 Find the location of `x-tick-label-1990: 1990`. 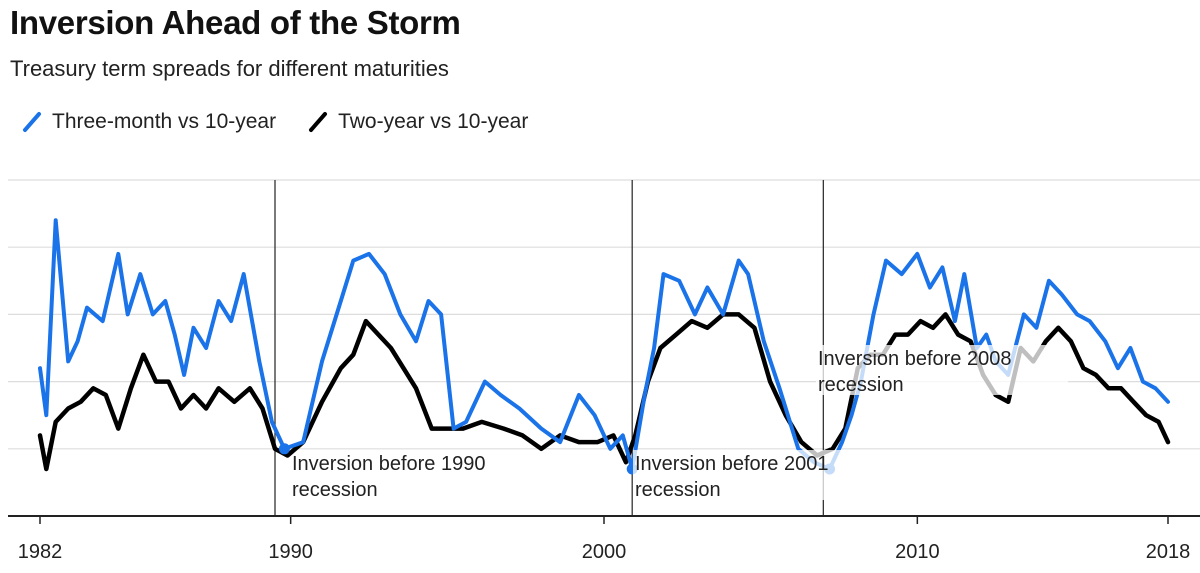

x-tick-label-1990: 1990 is located at coordinates (290, 552).